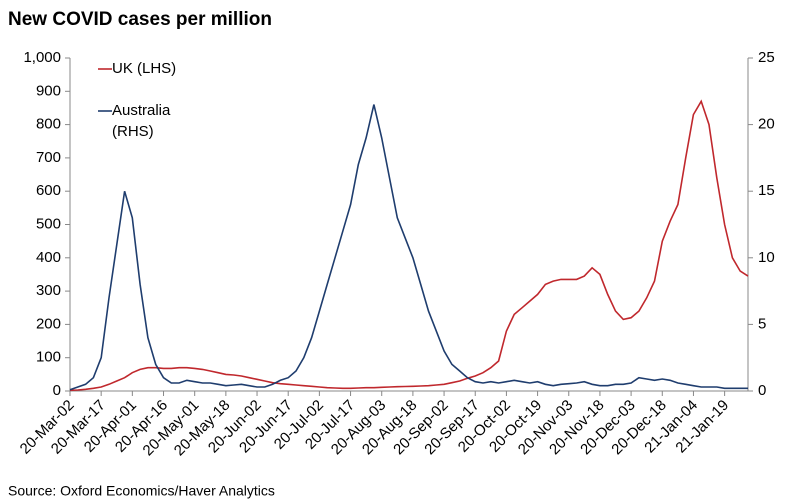 The width and height of the screenshot is (786, 502). What do you see at coordinates (48, 290) in the screenshot?
I see `y-tick-label: 300` at bounding box center [48, 290].